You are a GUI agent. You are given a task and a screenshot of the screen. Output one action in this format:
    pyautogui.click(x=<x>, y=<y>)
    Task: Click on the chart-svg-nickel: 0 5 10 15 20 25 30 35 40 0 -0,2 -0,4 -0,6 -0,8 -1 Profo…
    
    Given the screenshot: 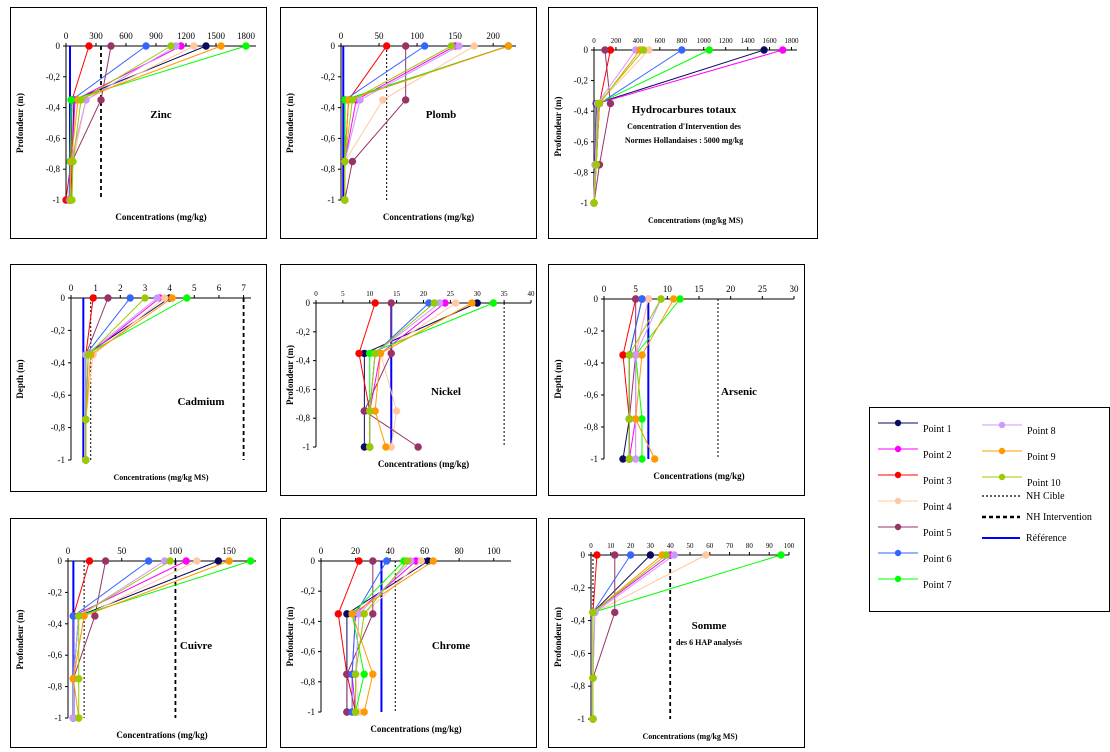 What is the action you would take?
    pyautogui.click(x=410, y=379)
    